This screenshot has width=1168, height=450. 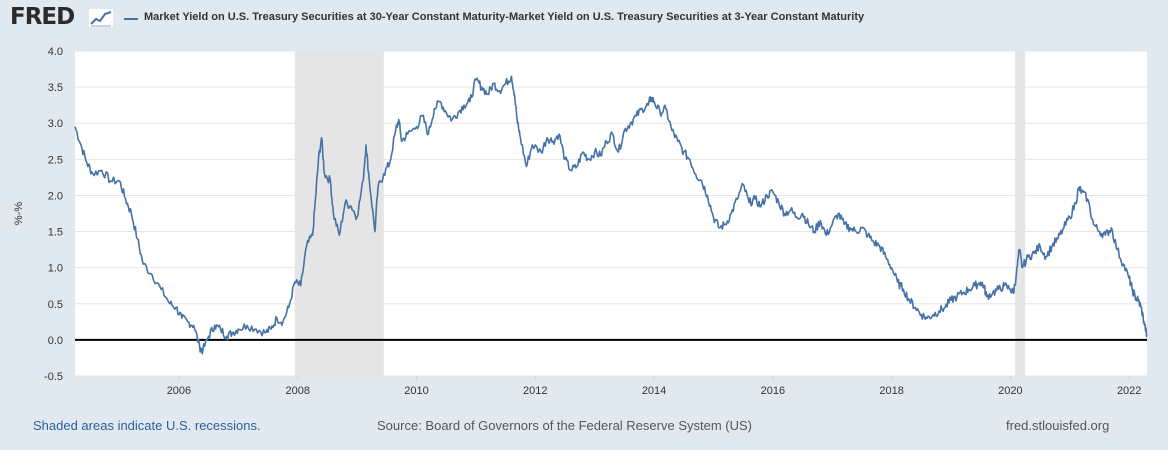 What do you see at coordinates (654, 391) in the screenshot?
I see `x-tick-label: 2014` at bounding box center [654, 391].